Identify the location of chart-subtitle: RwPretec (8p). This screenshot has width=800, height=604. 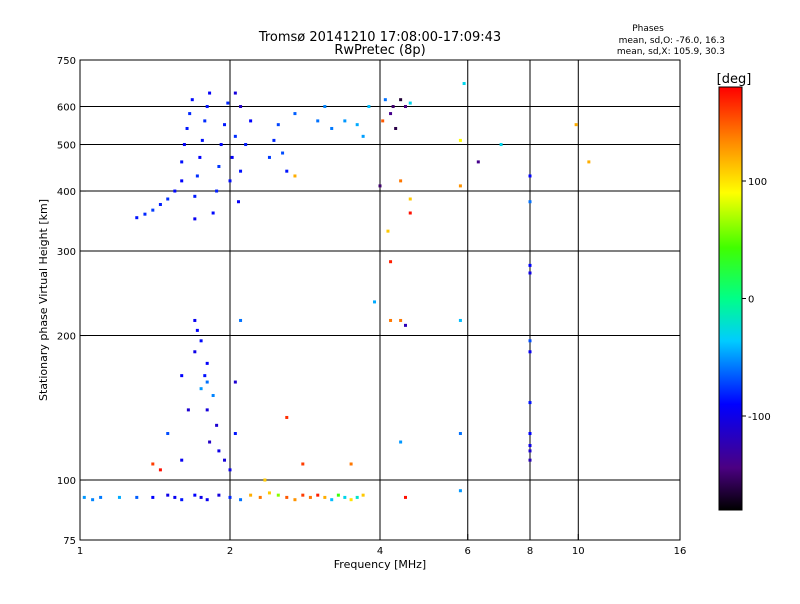
(379, 50).